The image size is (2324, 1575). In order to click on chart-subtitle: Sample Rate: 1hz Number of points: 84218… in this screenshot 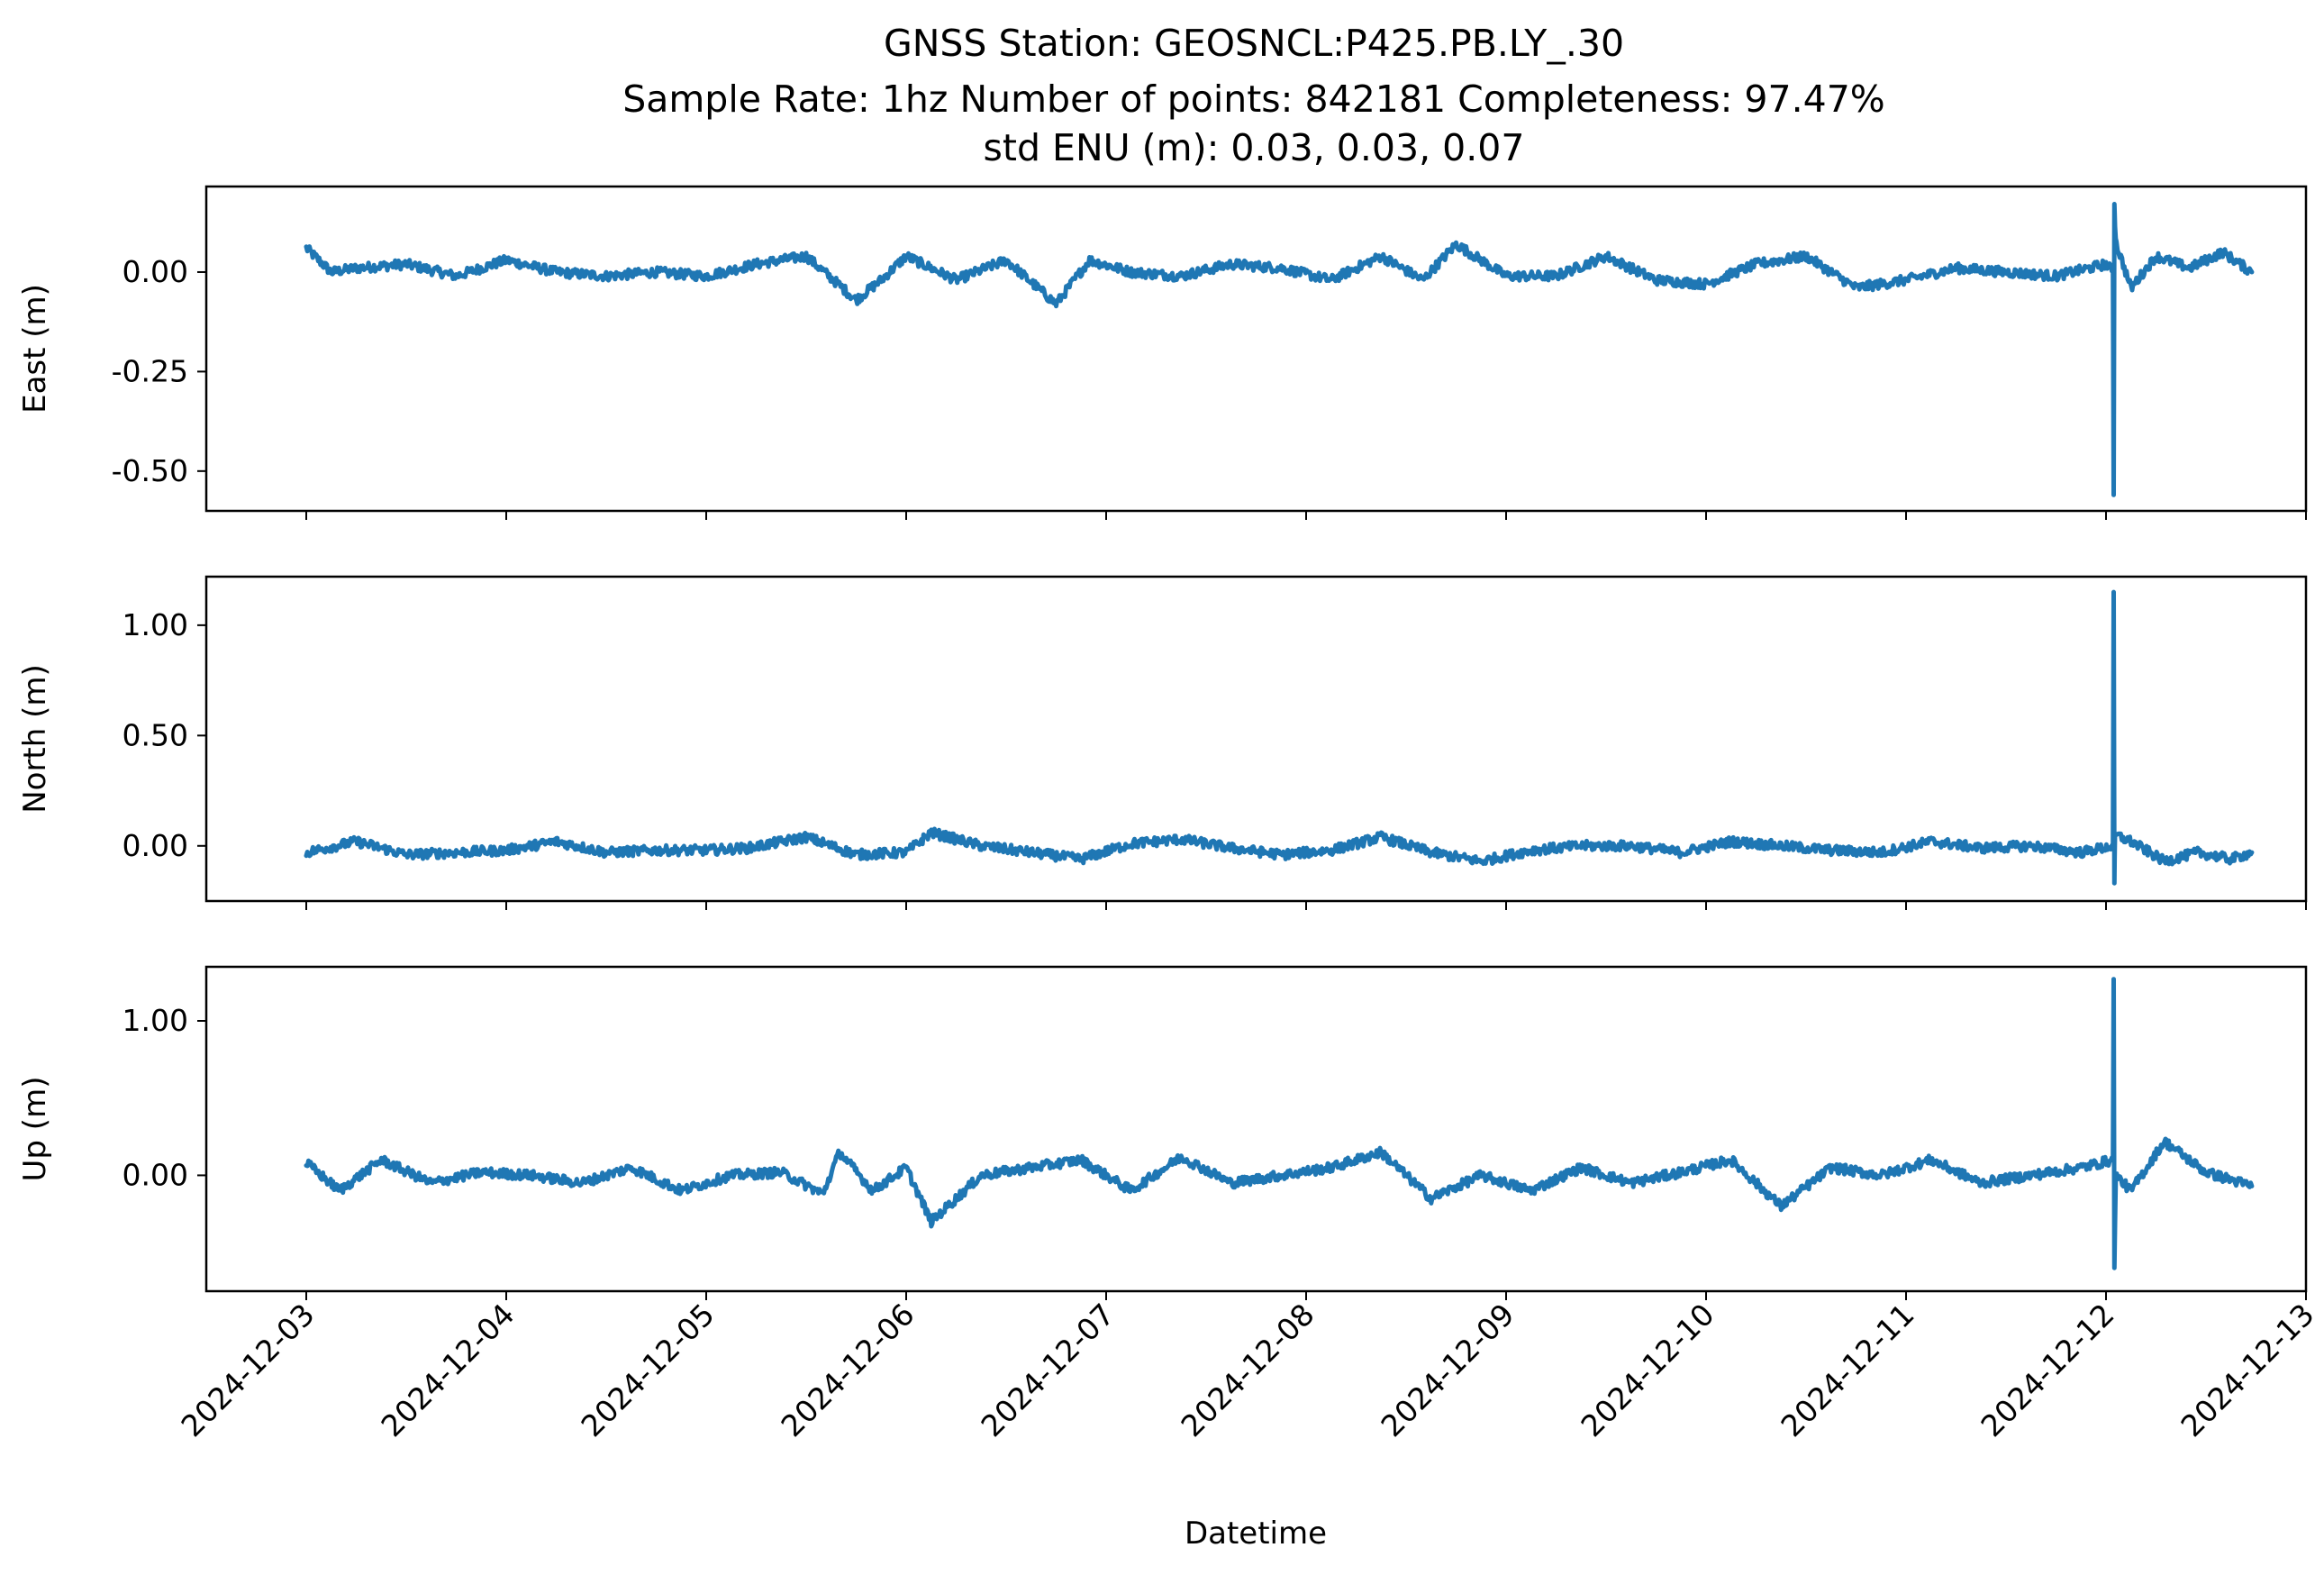, I will do `click(1254, 99)`.